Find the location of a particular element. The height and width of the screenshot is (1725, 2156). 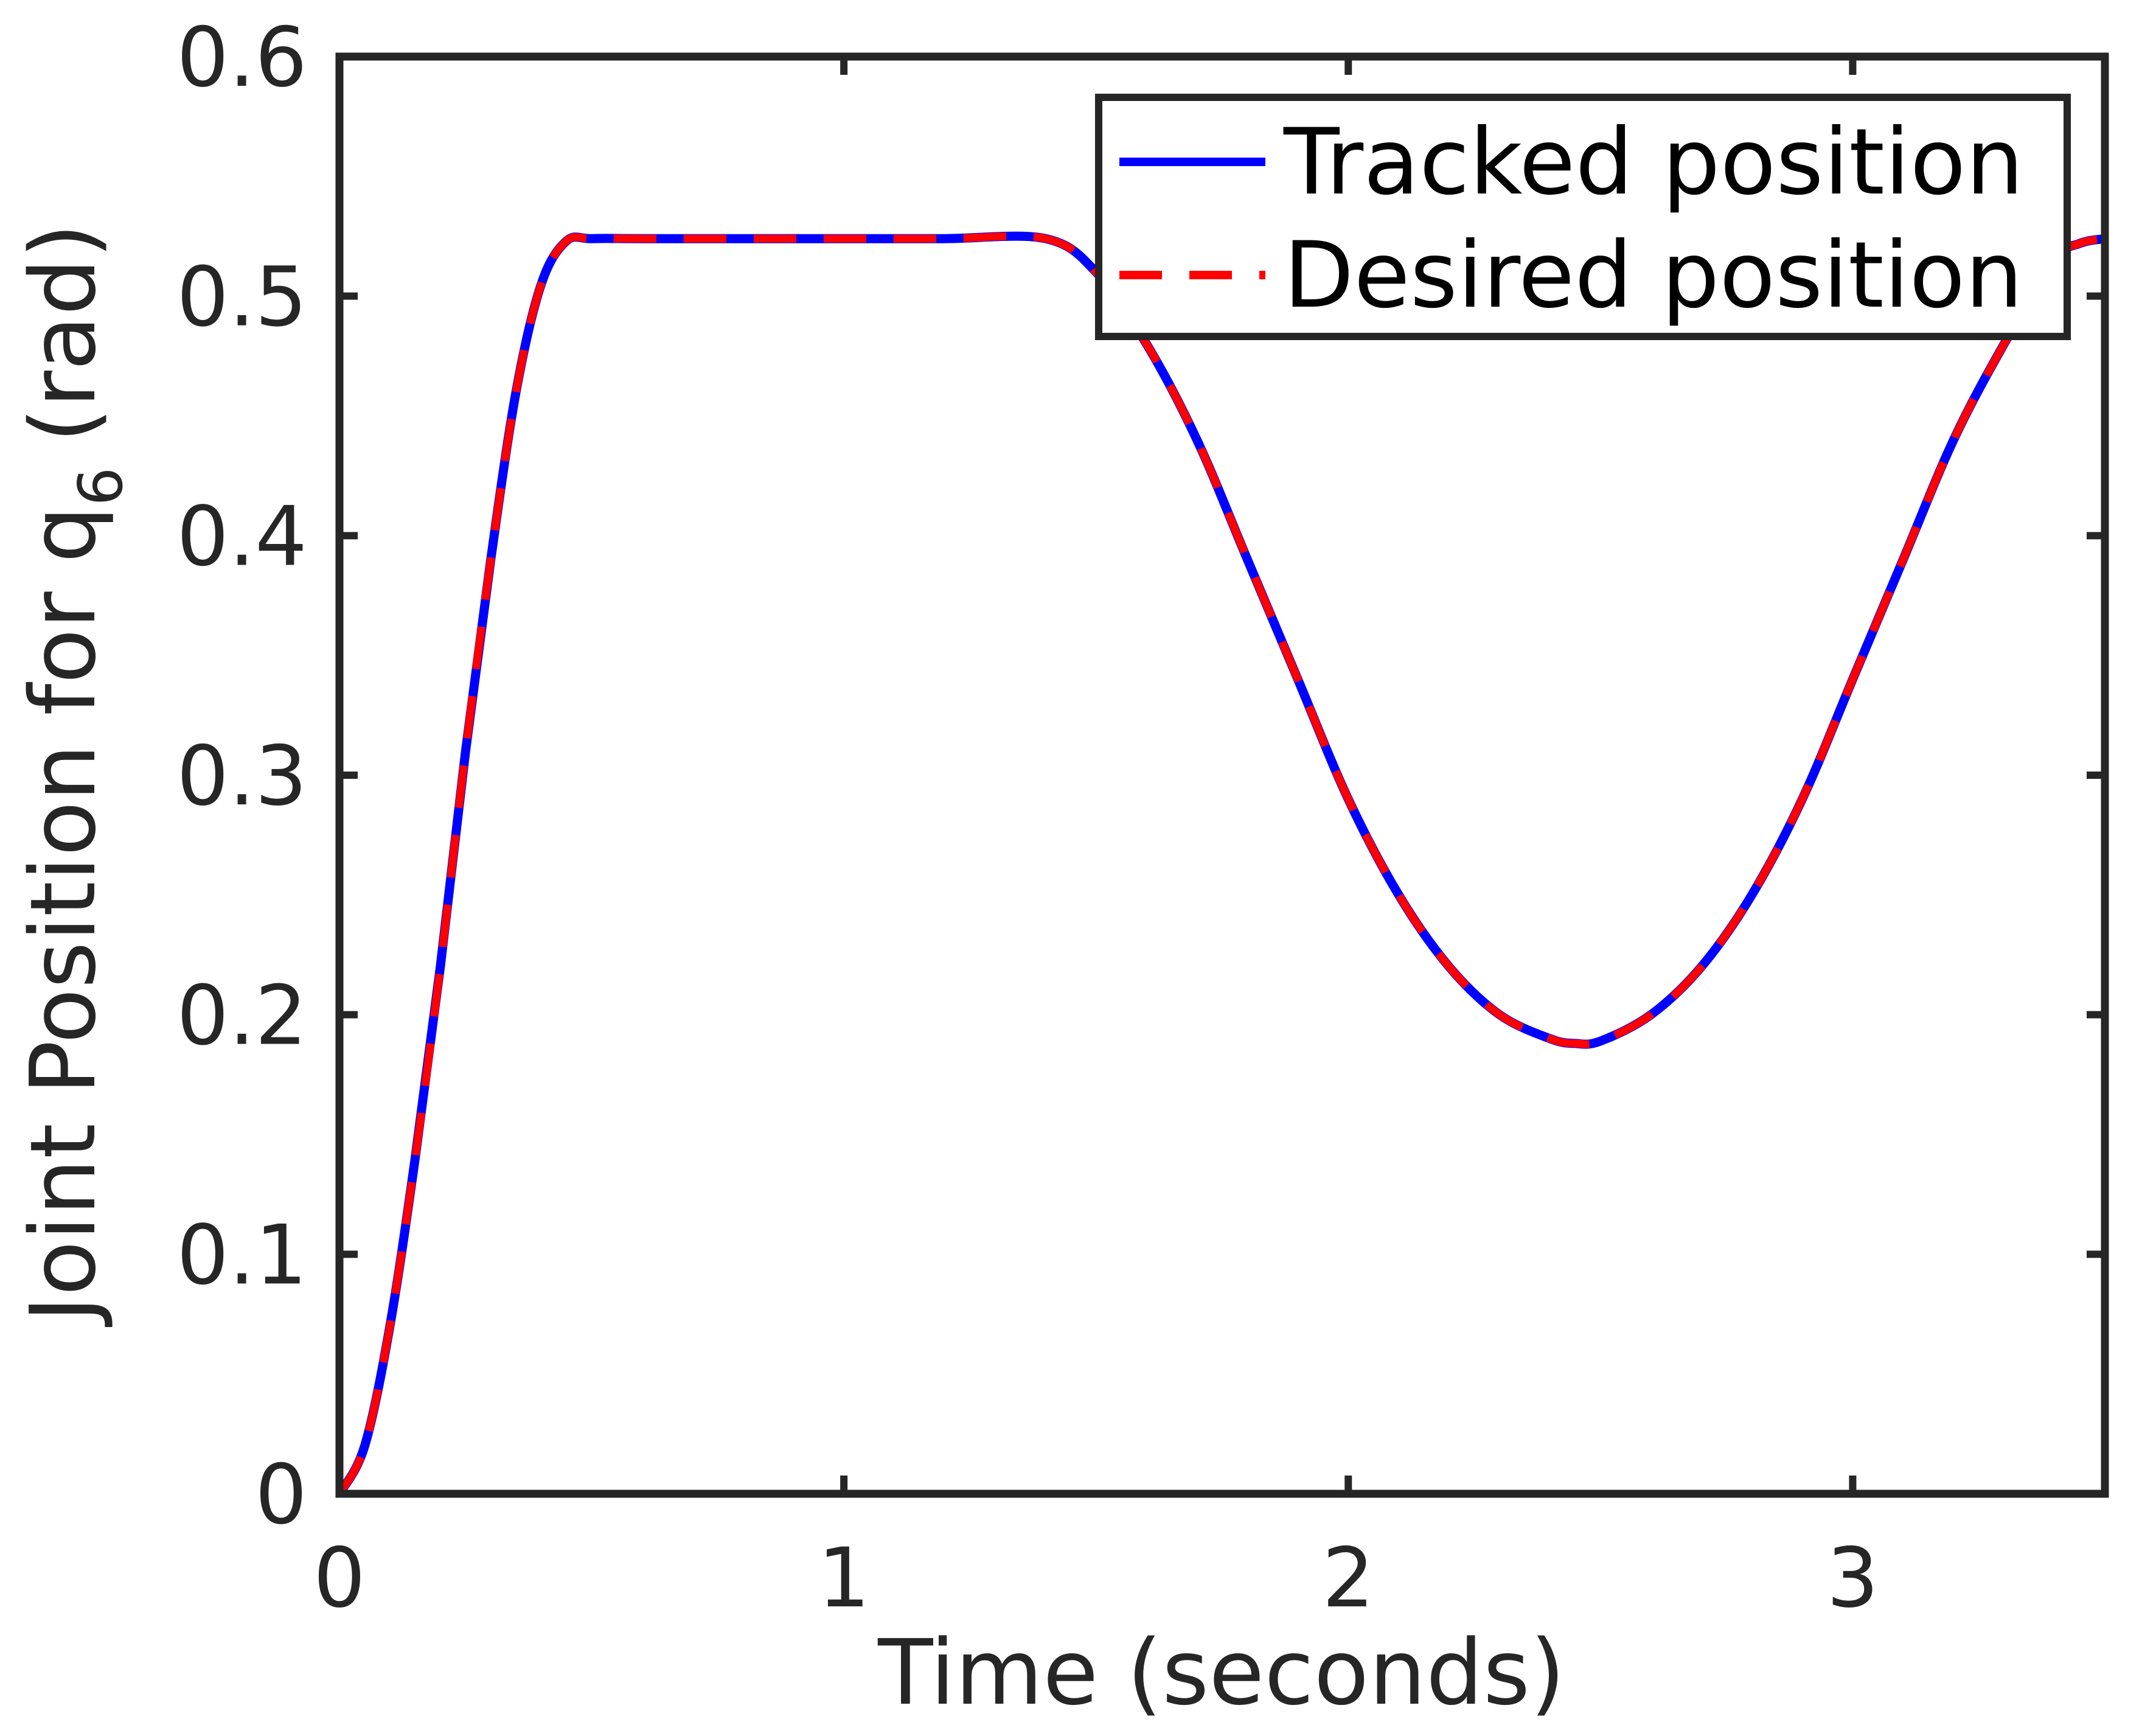

legend: Tracked position Desired position is located at coordinates (1583, 217).